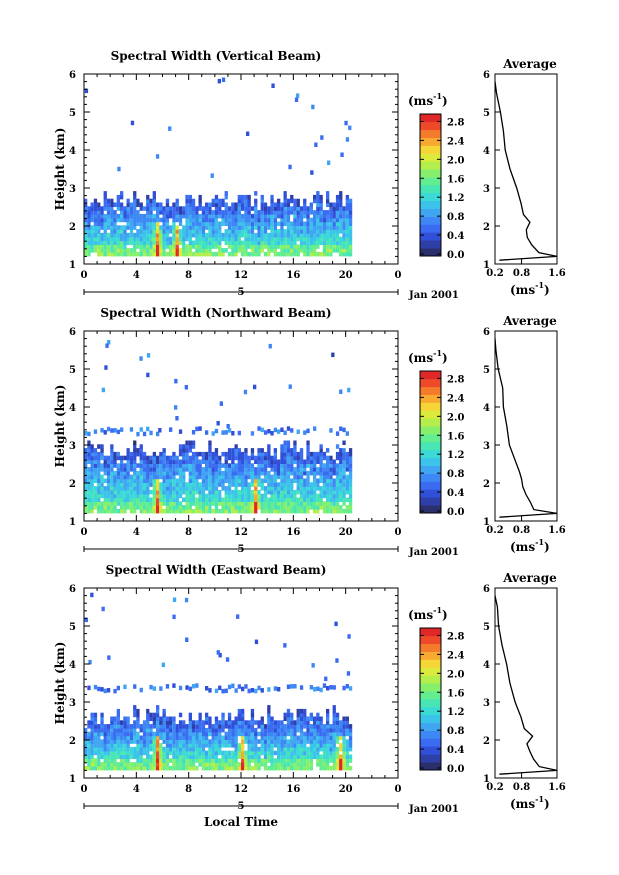 The image size is (619, 875). Describe the element at coordinates (445, 101) in the screenshot. I see `colorbar-unit-close: )` at that location.